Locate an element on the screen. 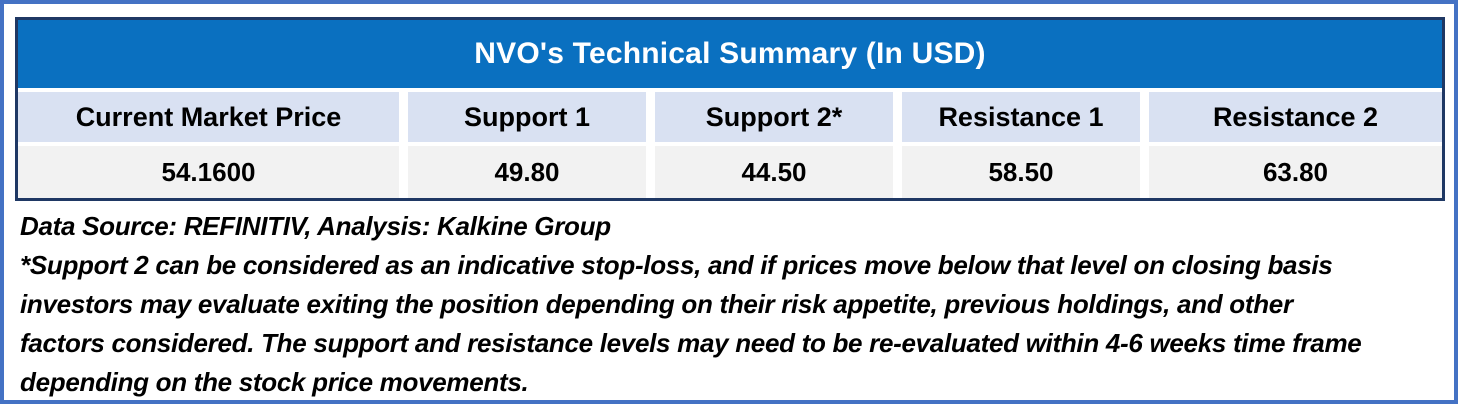  column-header-cell: Current Market Price is located at coordinates (208, 117).